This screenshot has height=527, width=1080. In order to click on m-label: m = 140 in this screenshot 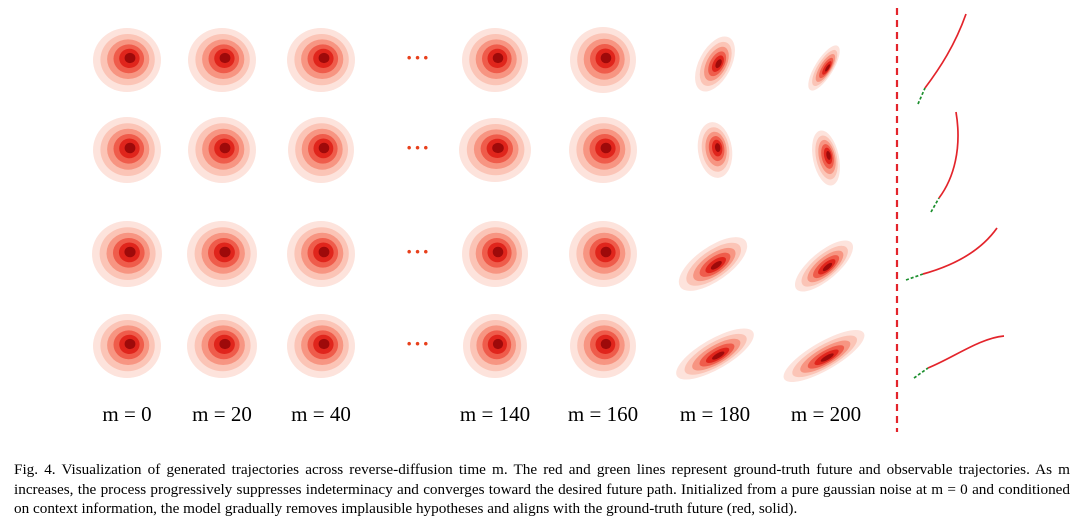, I will do `click(495, 414)`.